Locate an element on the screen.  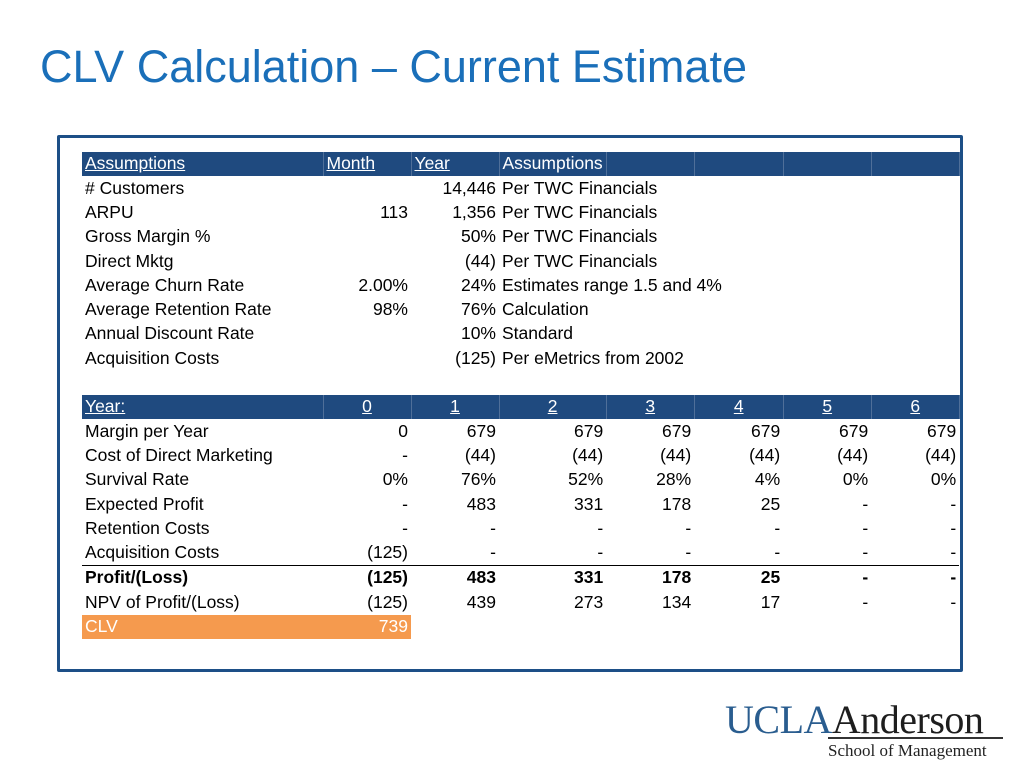
assumption-month: 113 is located at coordinates (394, 211).